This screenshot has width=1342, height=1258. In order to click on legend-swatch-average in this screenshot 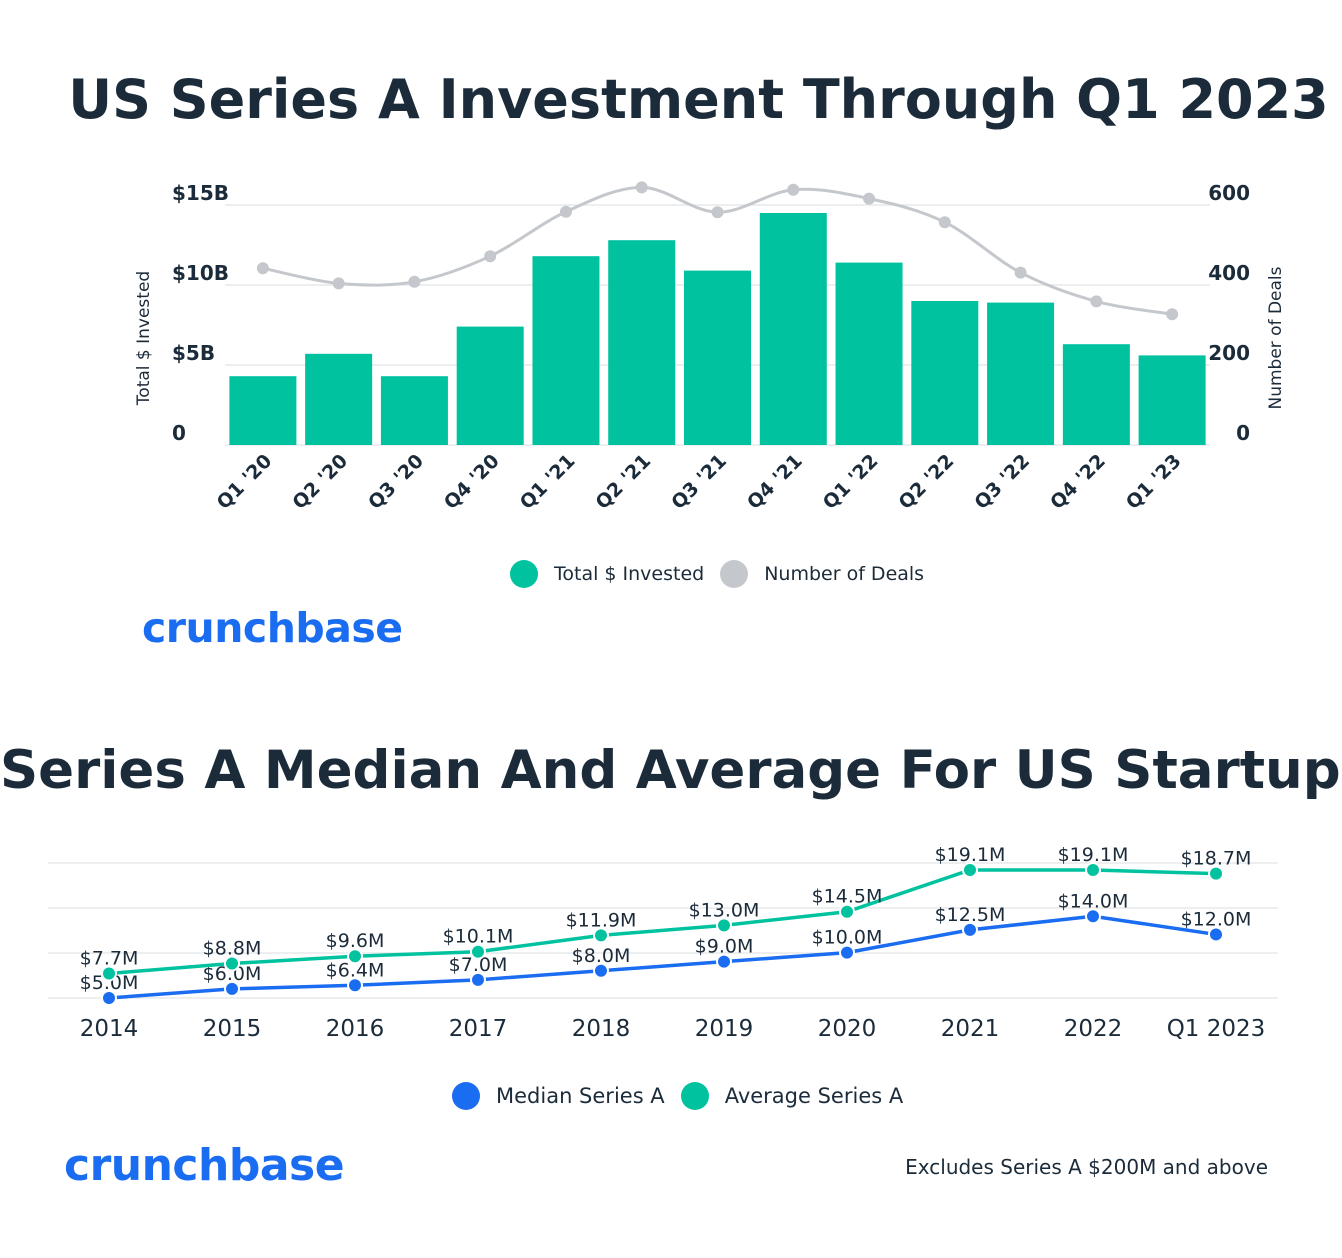, I will do `click(694, 1096)`.